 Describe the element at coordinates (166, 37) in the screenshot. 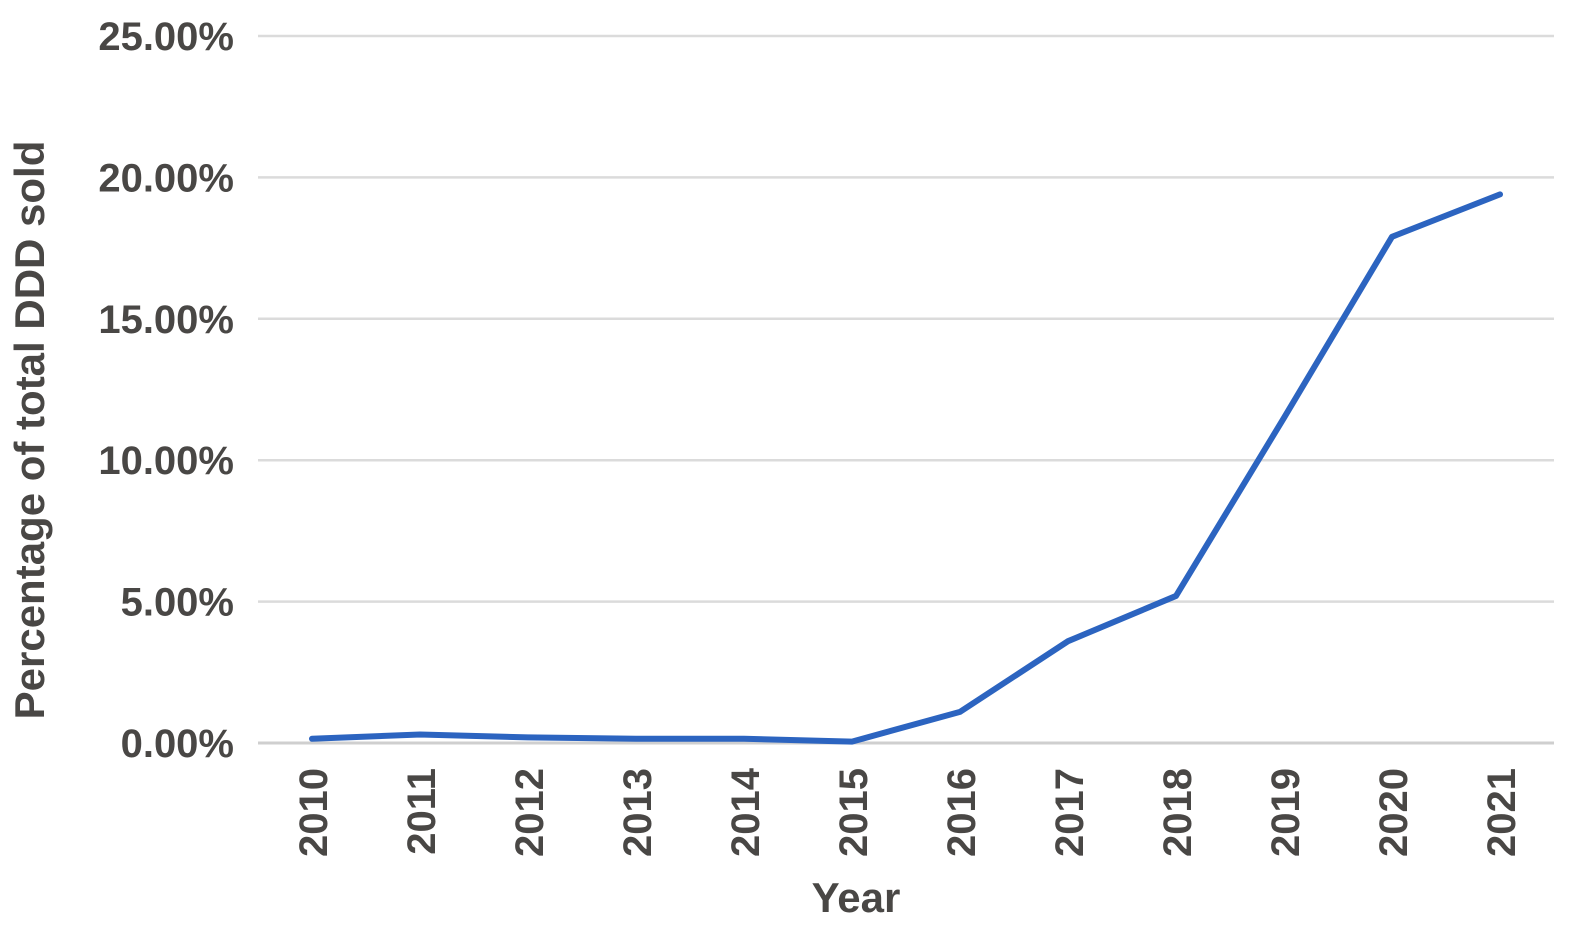

I see `y-tick-label: 25.00%` at that location.